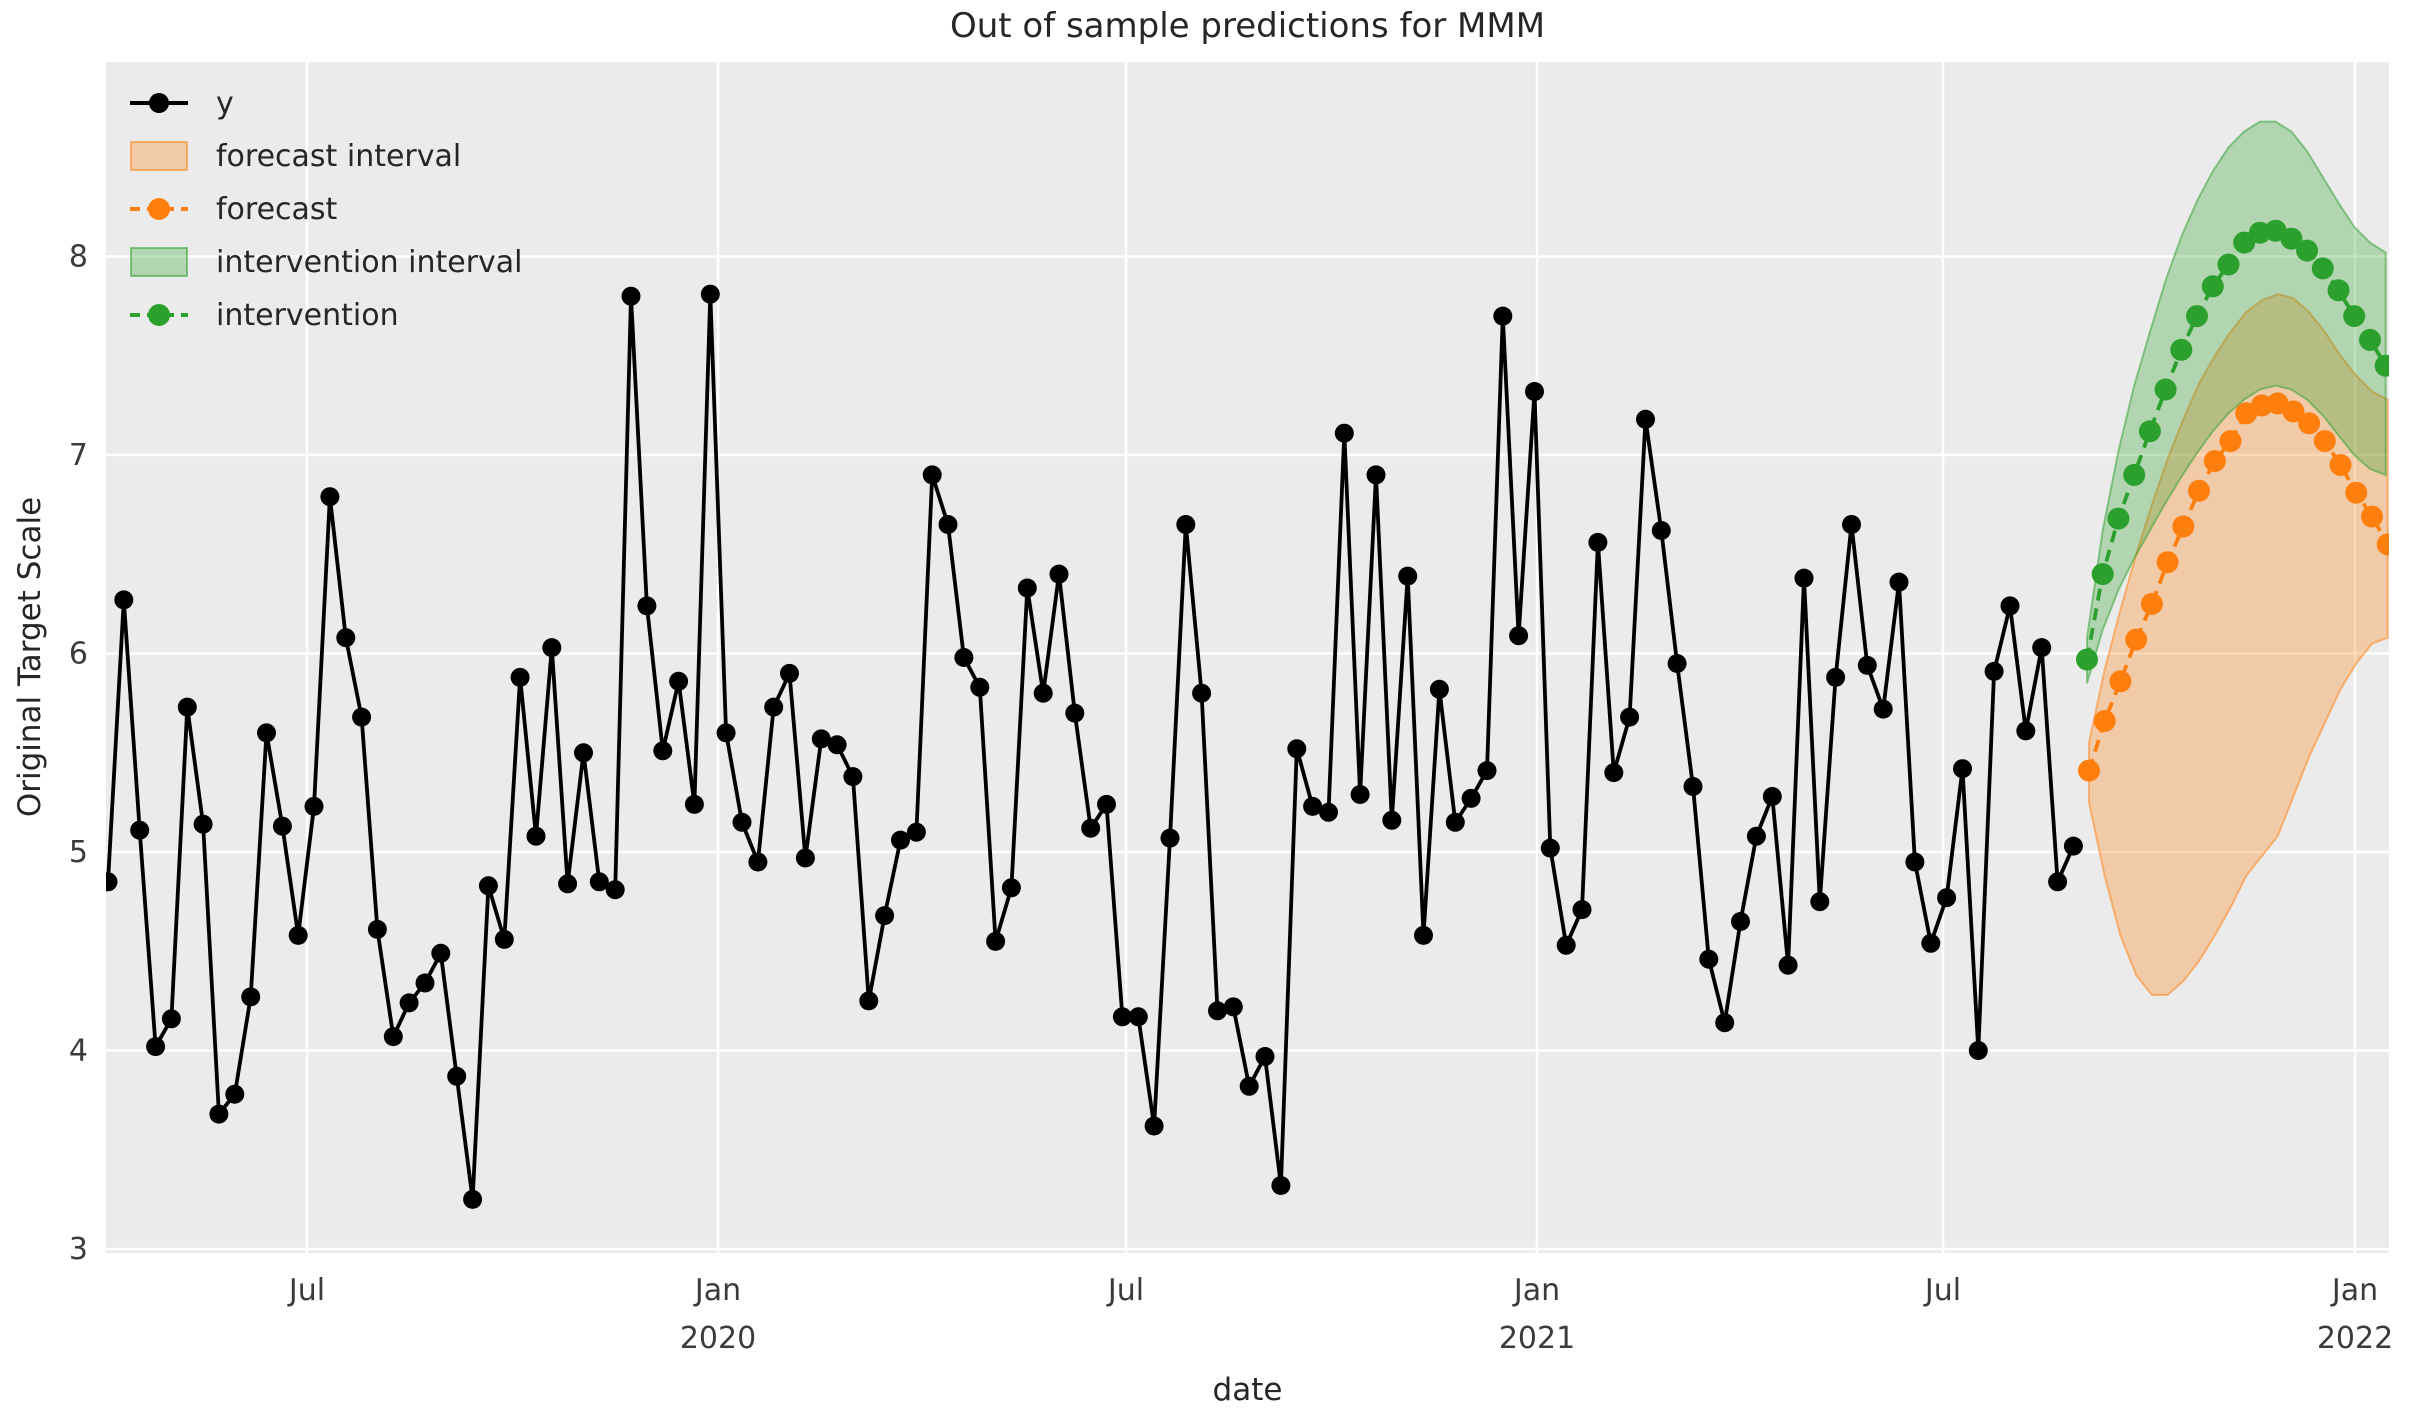 Image resolution: width=2423 pixels, height=1423 pixels. I want to click on y-axis-label: Original Target Scale, so click(30, 657).